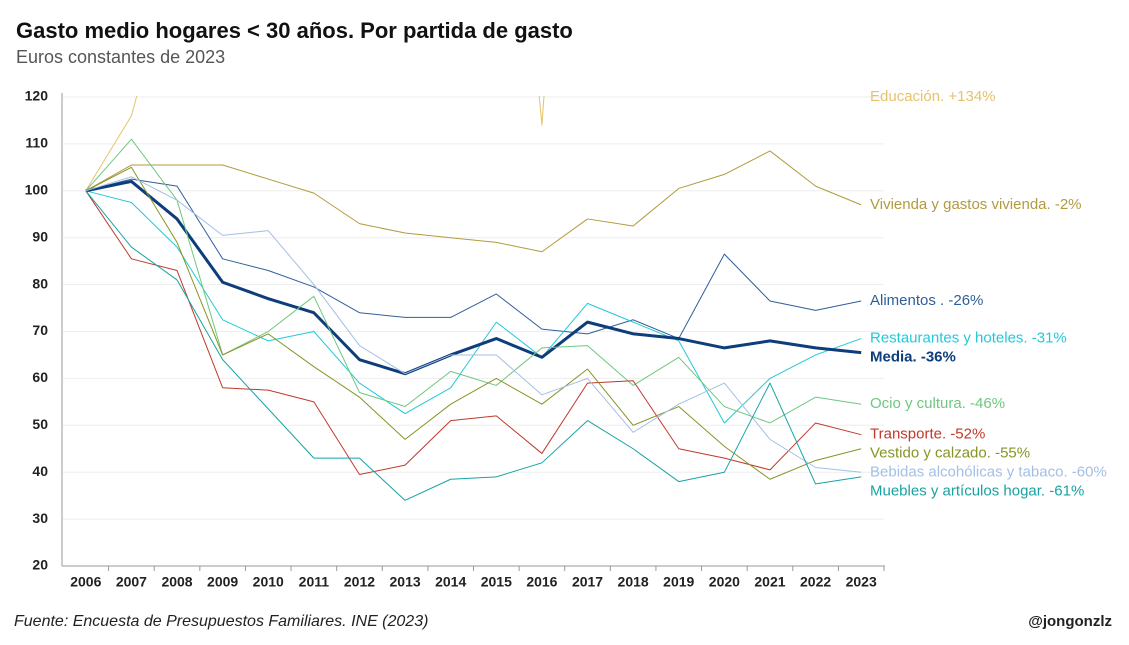 The height and width of the screenshot is (645, 1129). I want to click on x-tick-label: 2006, so click(85, 582).